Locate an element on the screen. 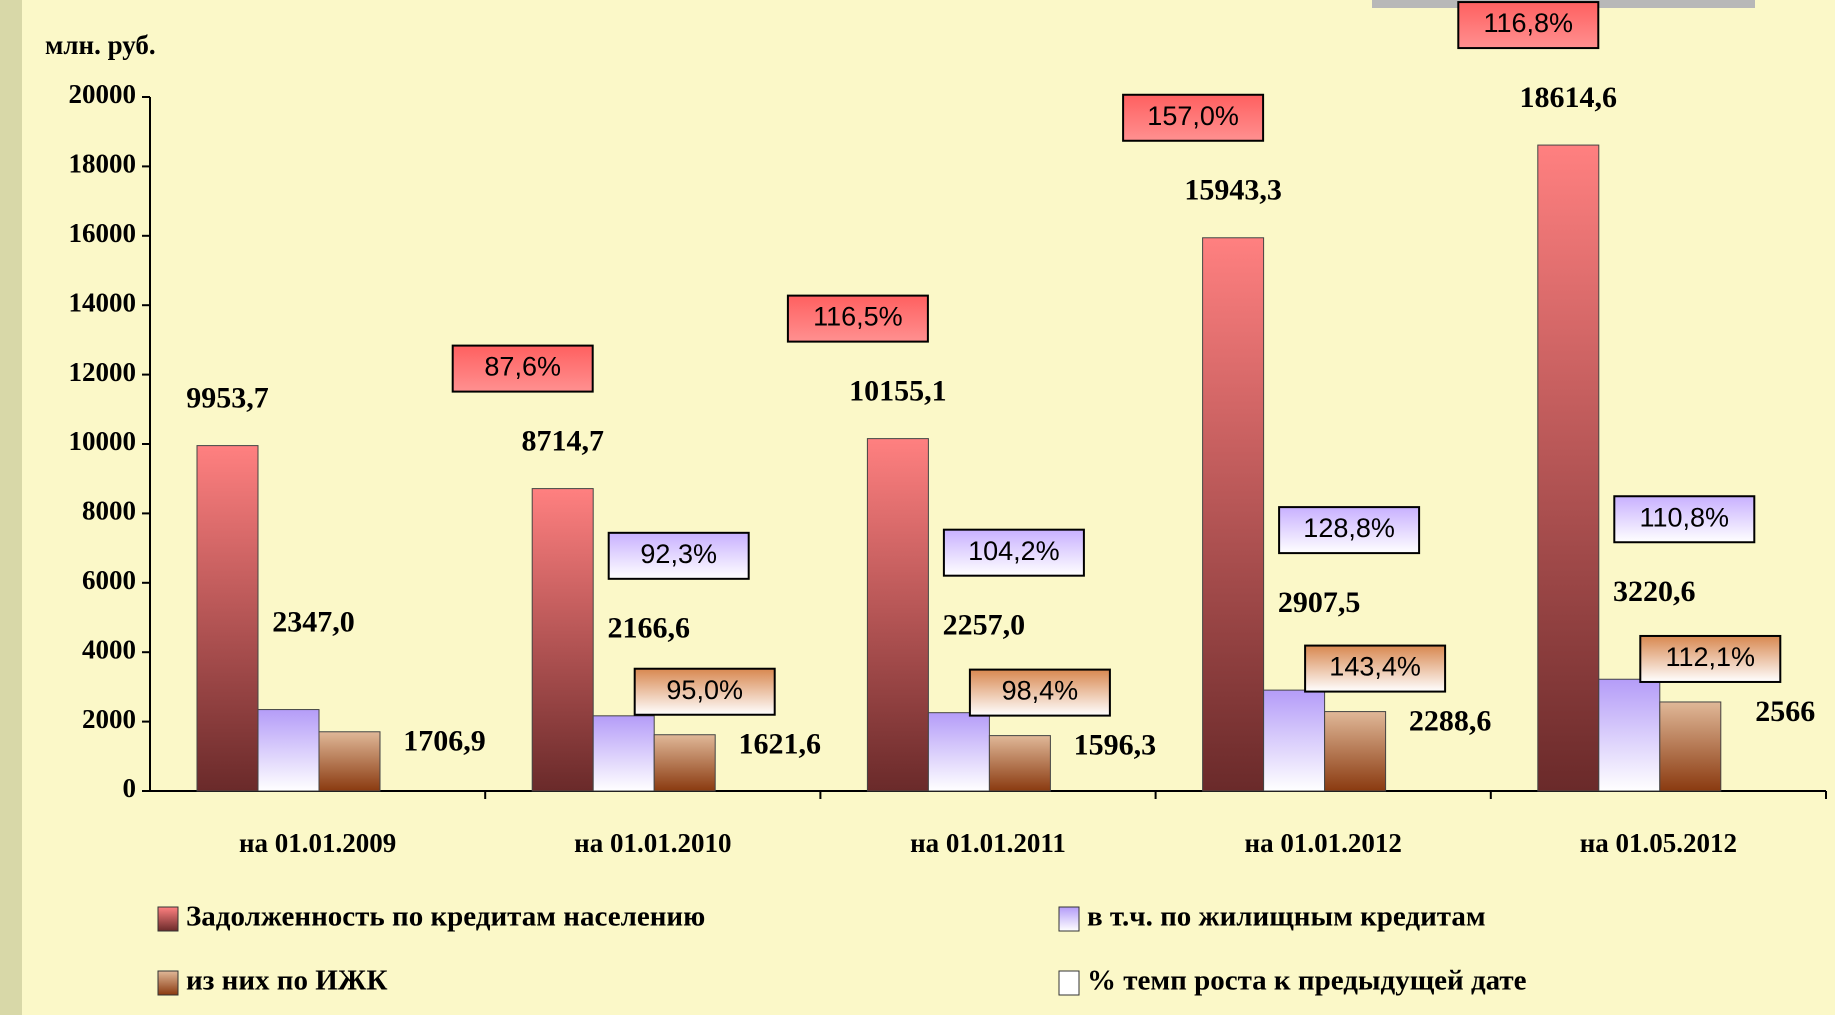 This screenshot has height=1015, width=1835. growth-label: 110,8% is located at coordinates (1685, 517).